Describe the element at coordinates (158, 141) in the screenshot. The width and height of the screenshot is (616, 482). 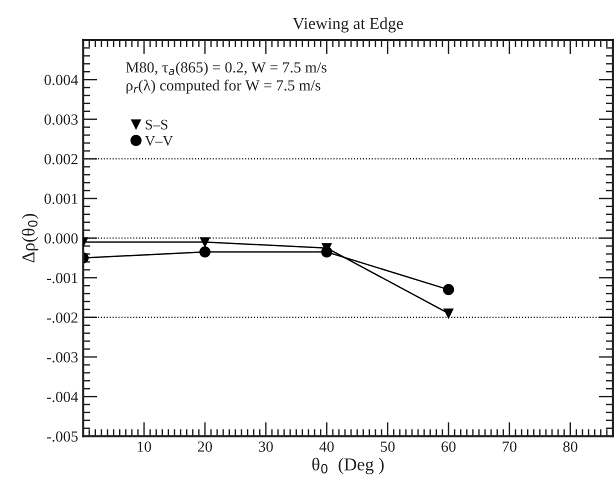
I see `legend-label: V–V` at that location.